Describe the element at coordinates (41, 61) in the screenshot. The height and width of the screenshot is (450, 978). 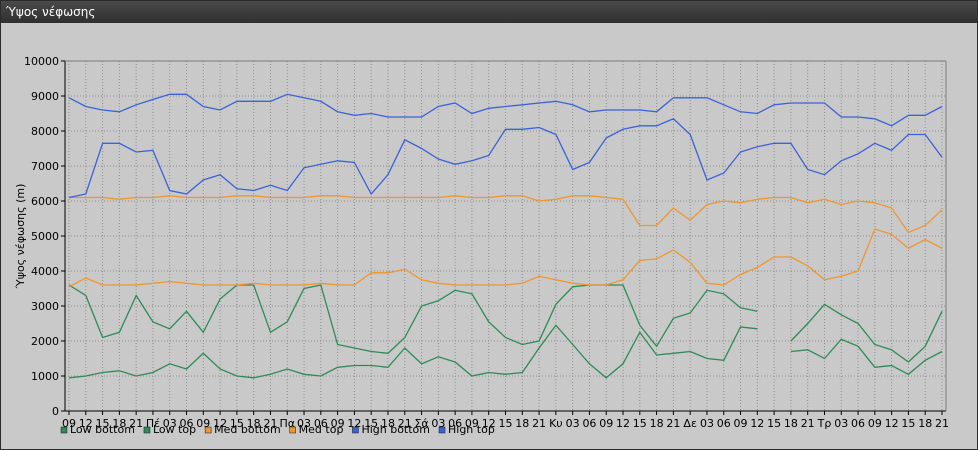
I see `y-tick-label: 10000` at that location.